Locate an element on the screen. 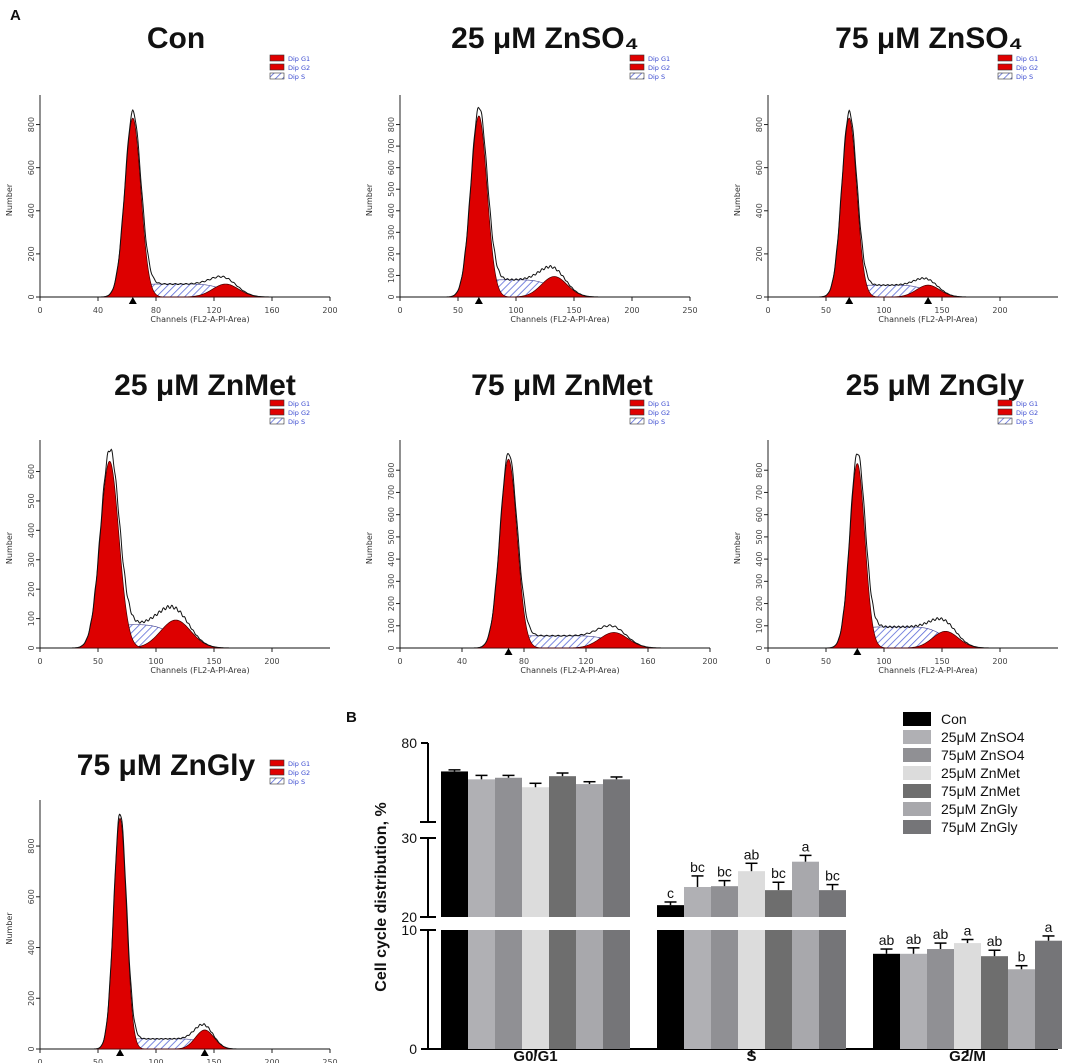 This screenshot has width=1084, height=1063. significance-label: bc is located at coordinates (697, 867).